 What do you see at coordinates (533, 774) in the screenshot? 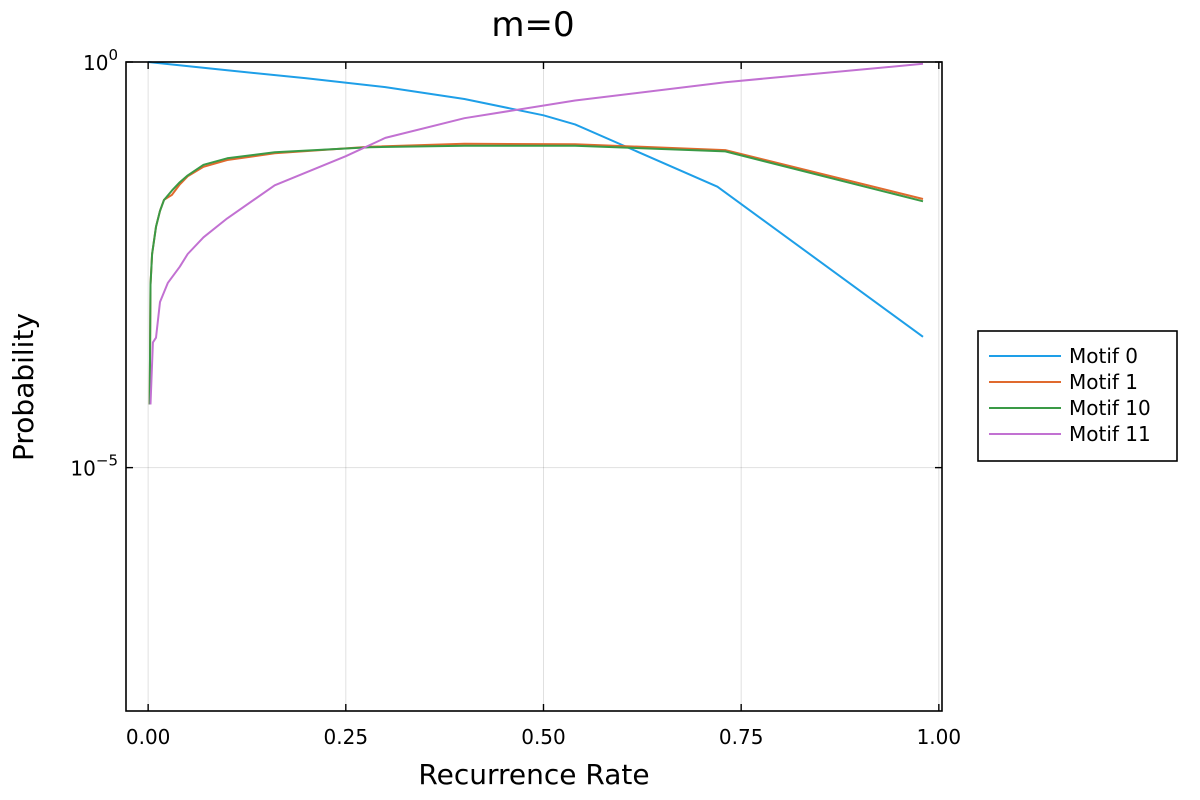
I see `x-axis-label: Recurrence Rate` at bounding box center [533, 774].